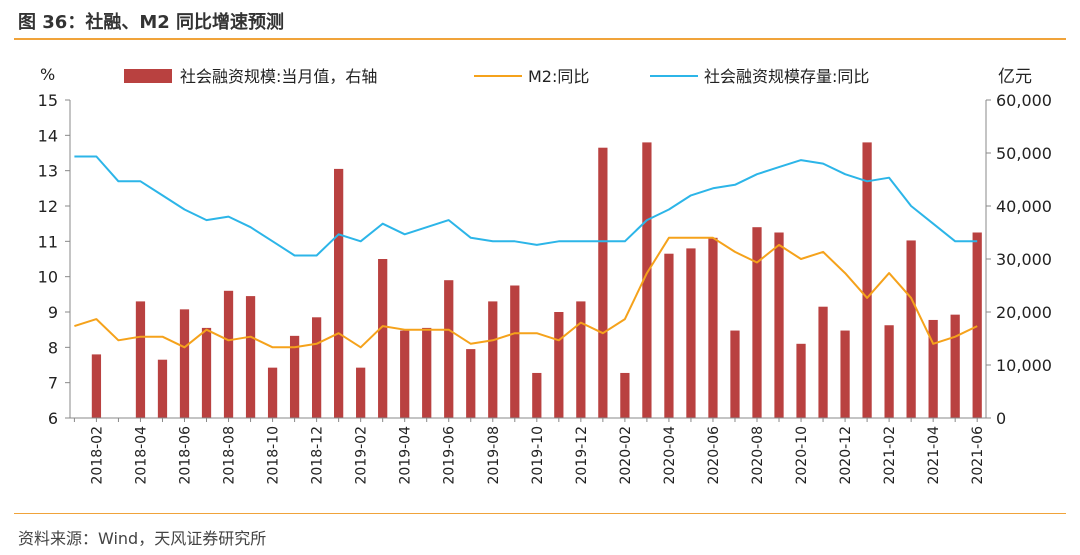  Describe the element at coordinates (48, 100) in the screenshot. I see `left-tick-label: 15` at that location.